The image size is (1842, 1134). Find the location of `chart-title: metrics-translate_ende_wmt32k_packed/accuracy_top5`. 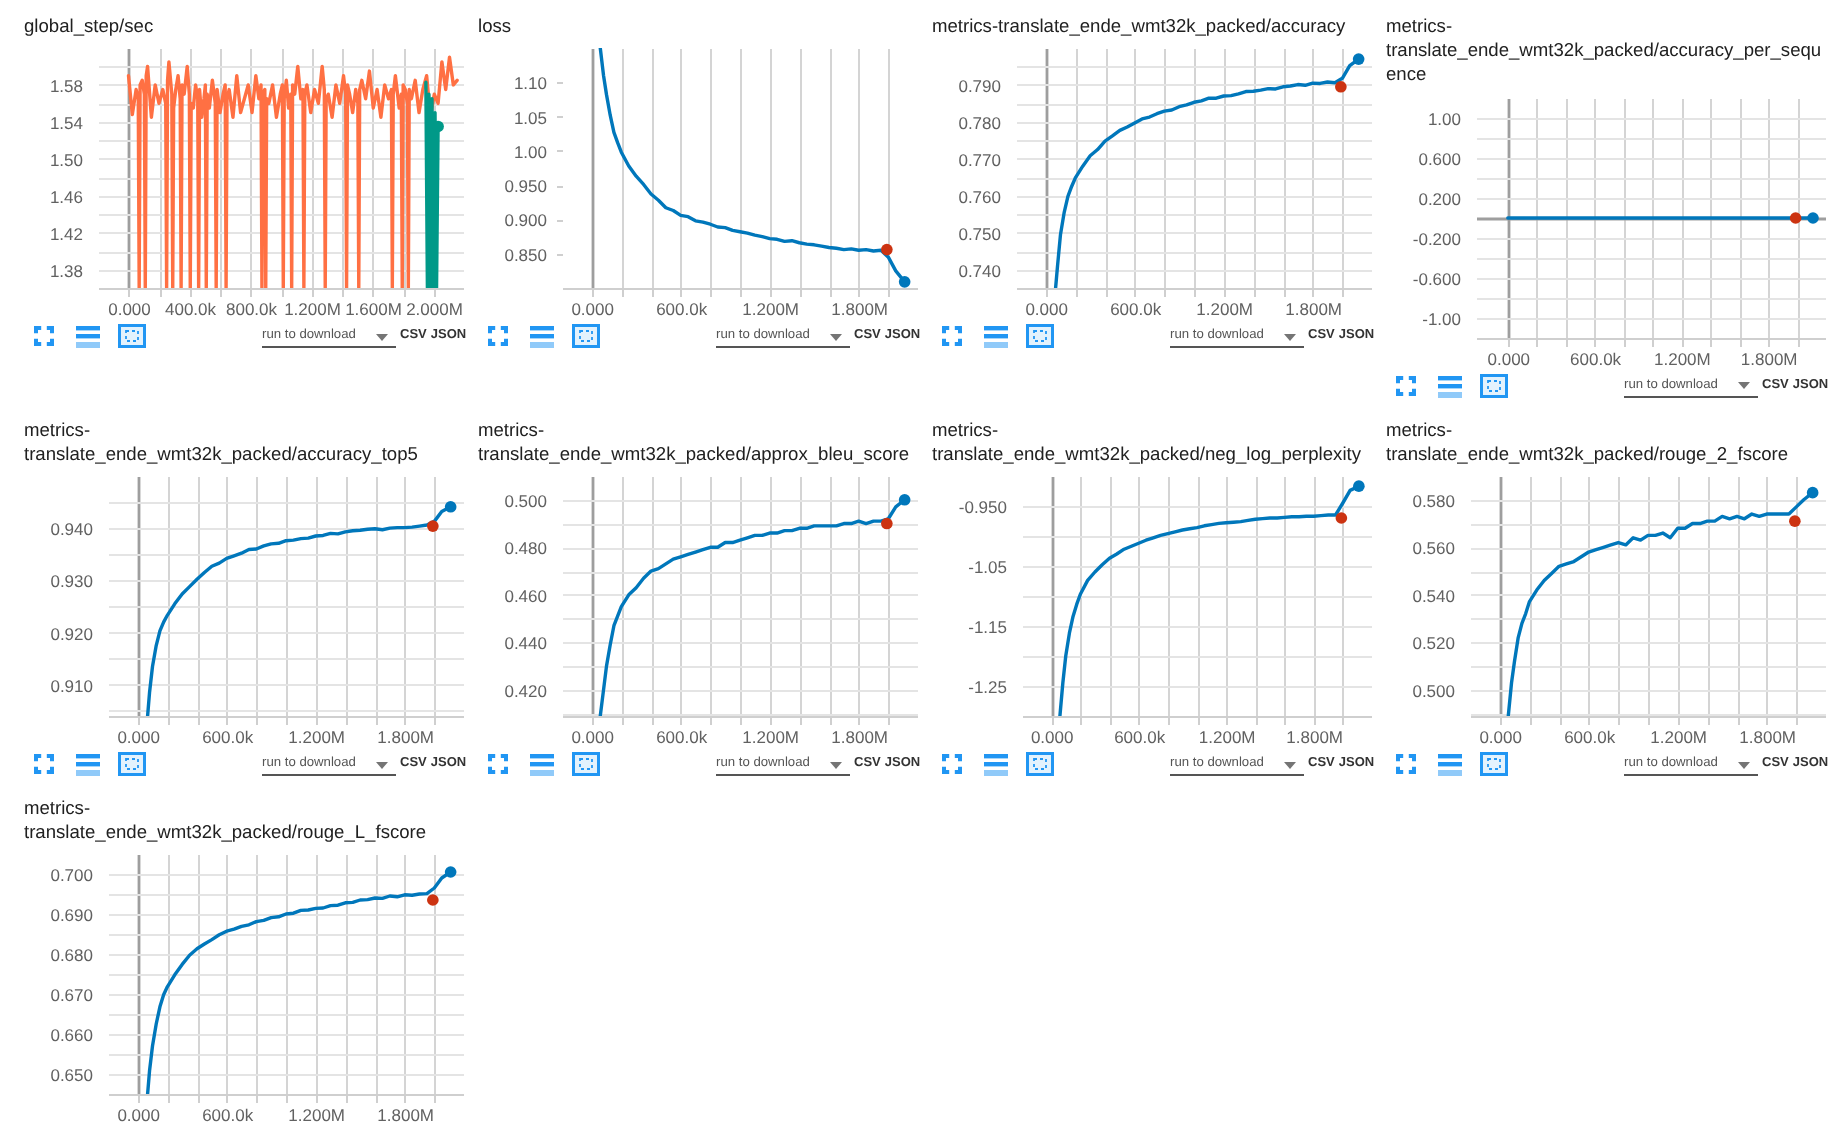

chart-title: metrics-translate_ende_wmt32k_packed/accuracy_top5 is located at coordinates (222, 442).